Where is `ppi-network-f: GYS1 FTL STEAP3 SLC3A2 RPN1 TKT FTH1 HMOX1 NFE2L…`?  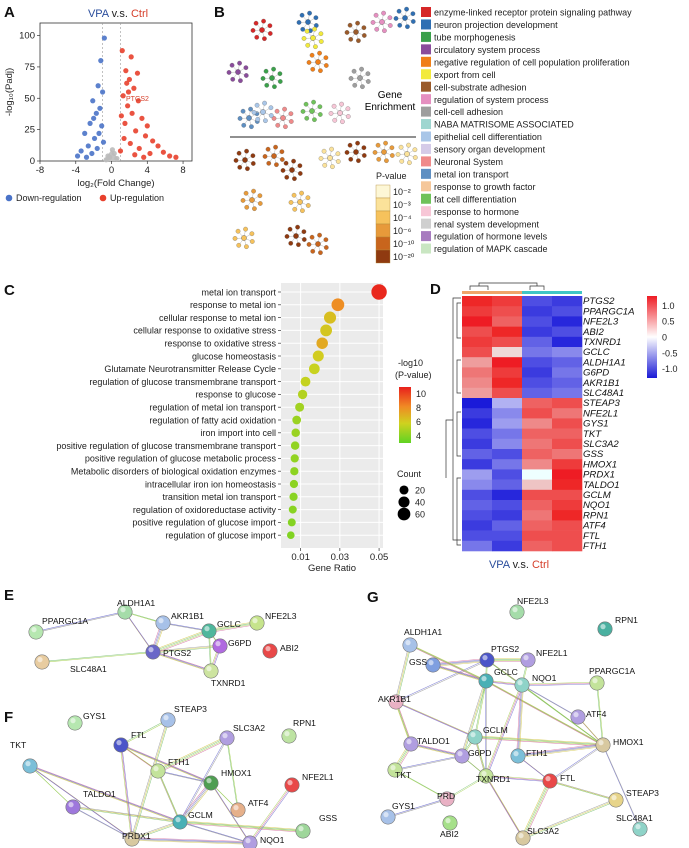 ppi-network-f: GYS1 FTL STEAP3 SLC3A2 RPN1 TKT FTH1 HMOX1 NFE2L… is located at coordinates (173, 776).